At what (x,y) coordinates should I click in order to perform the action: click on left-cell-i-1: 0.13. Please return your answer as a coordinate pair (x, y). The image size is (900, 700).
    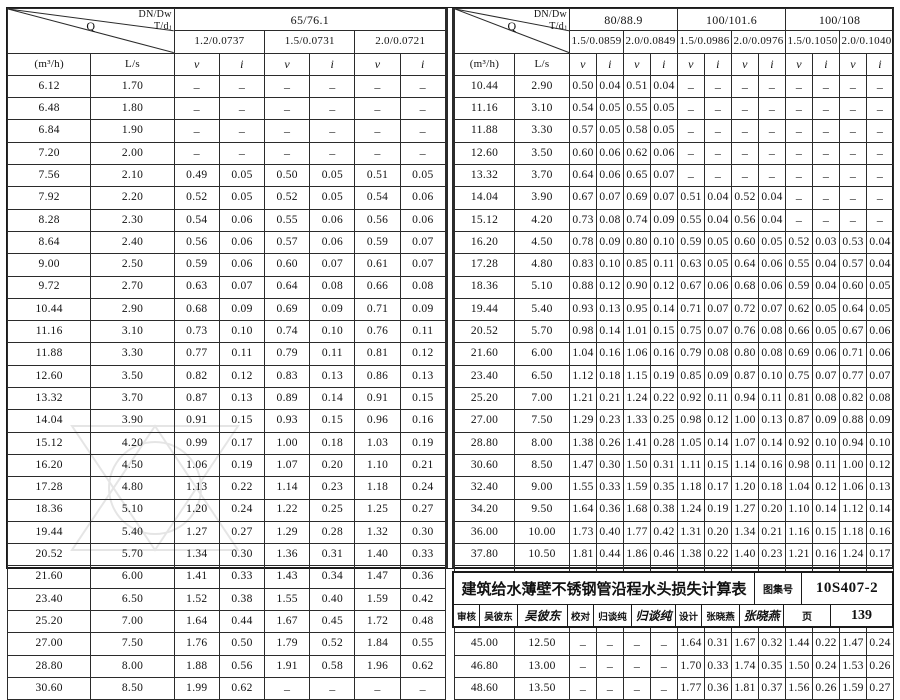
    Looking at the image, I should click on (242, 399).